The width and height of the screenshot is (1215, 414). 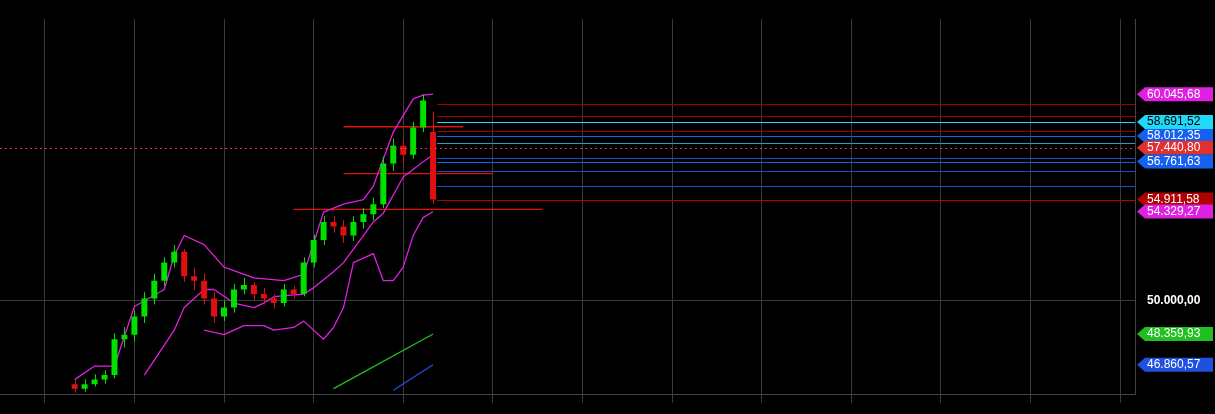 What do you see at coordinates (1174, 121) in the screenshot?
I see `y-tick-label: 58.691,52` at bounding box center [1174, 121].